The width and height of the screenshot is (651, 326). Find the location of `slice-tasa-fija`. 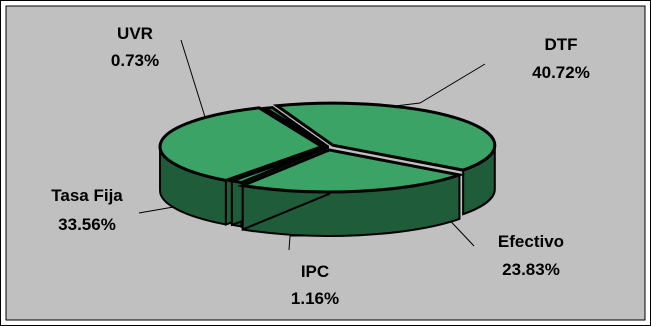

slice-tasa-fija is located at coordinates (242, 144).